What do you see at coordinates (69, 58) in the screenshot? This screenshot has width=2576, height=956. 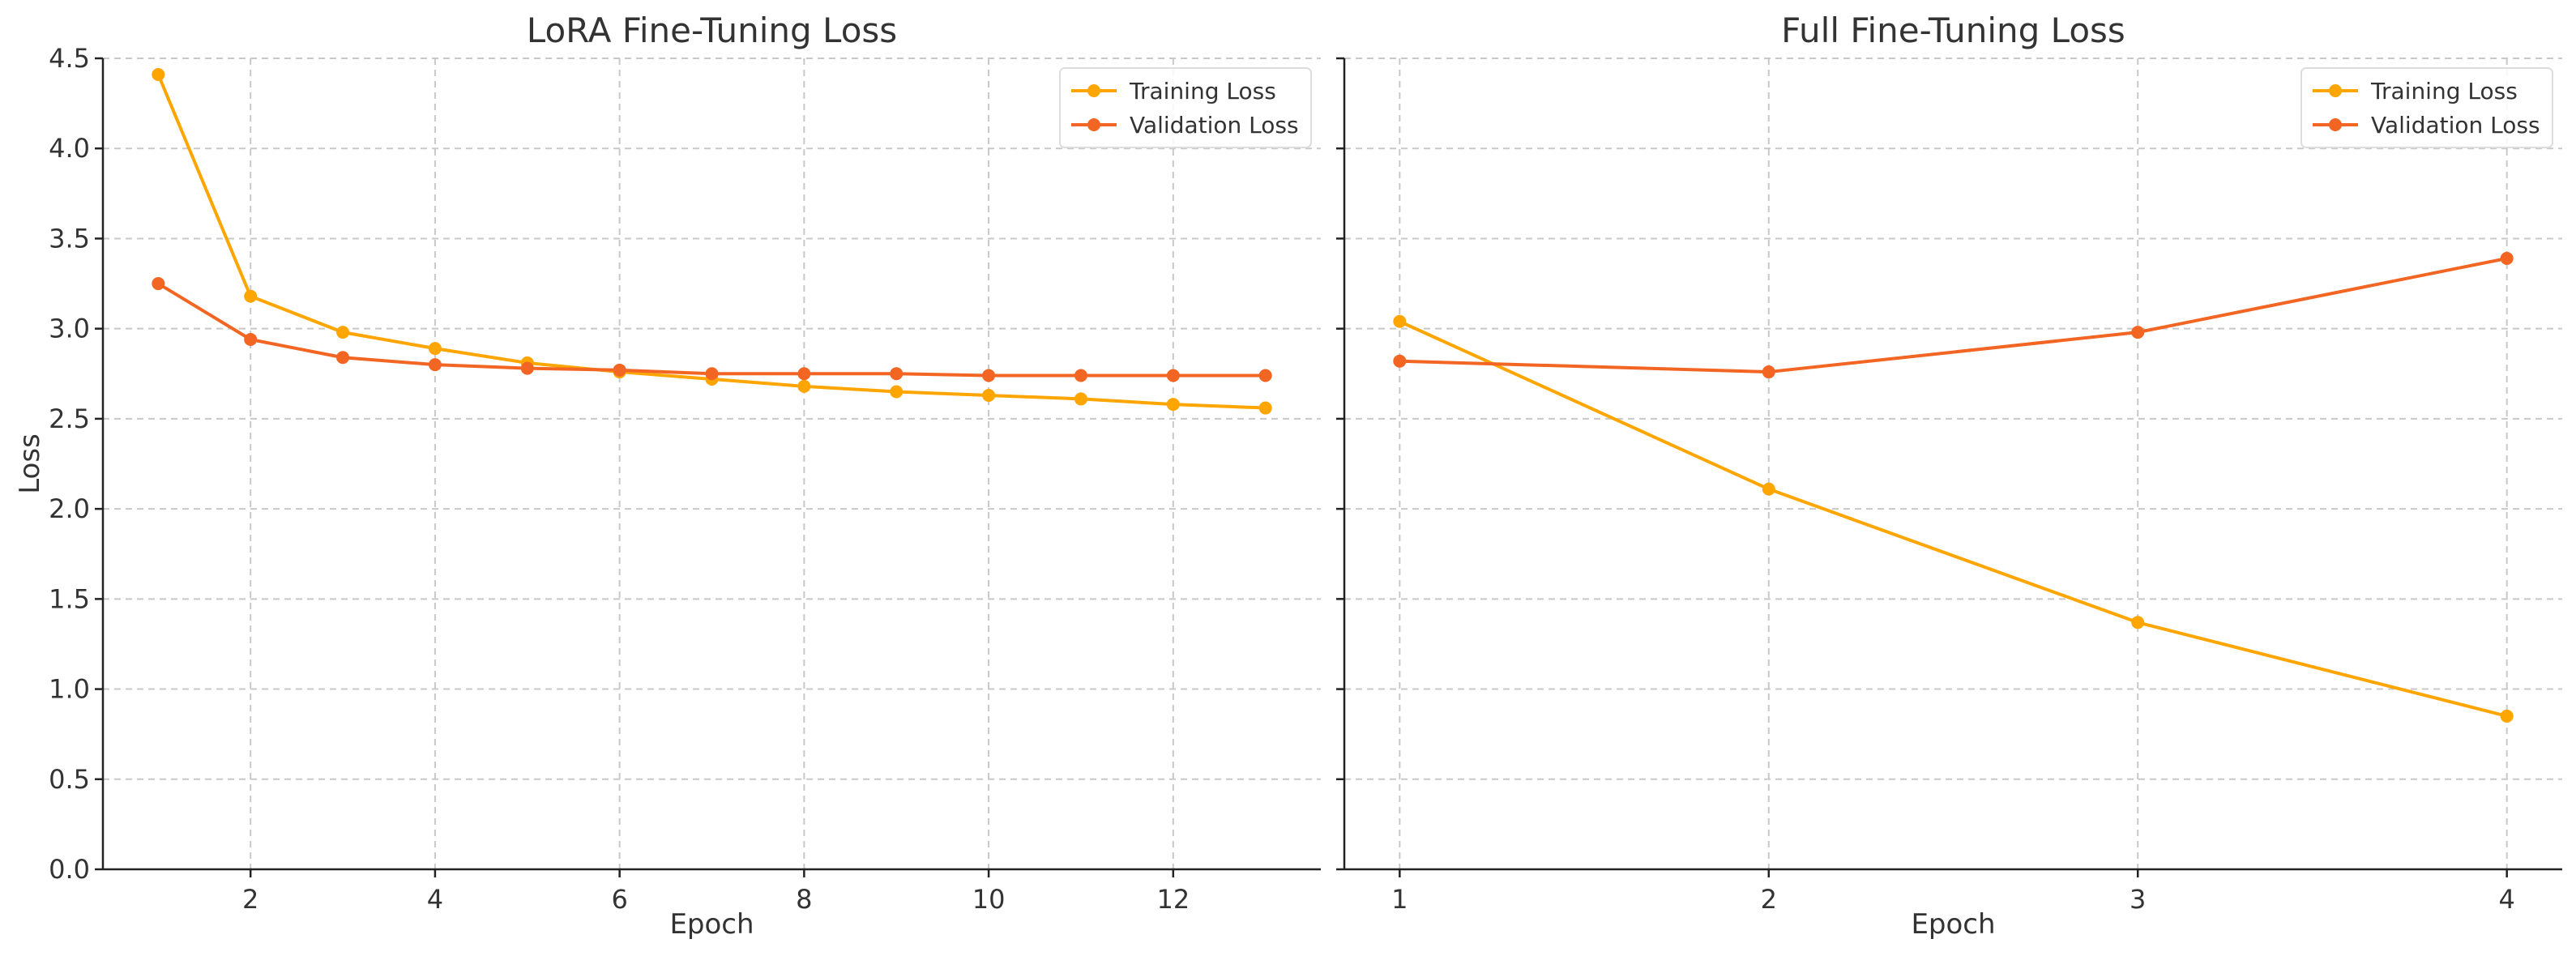 I see `y-tick-label: 4.5` at bounding box center [69, 58].